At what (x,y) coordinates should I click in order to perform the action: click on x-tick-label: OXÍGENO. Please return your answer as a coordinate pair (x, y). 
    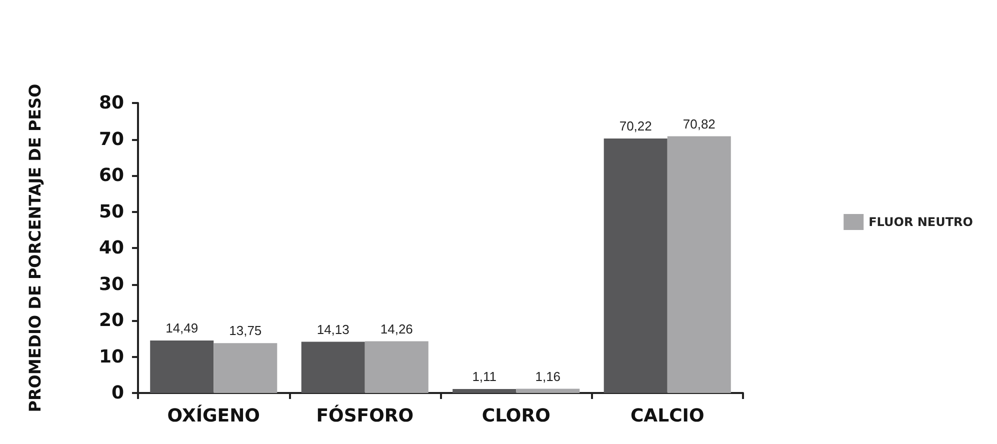
    Looking at the image, I should click on (213, 415).